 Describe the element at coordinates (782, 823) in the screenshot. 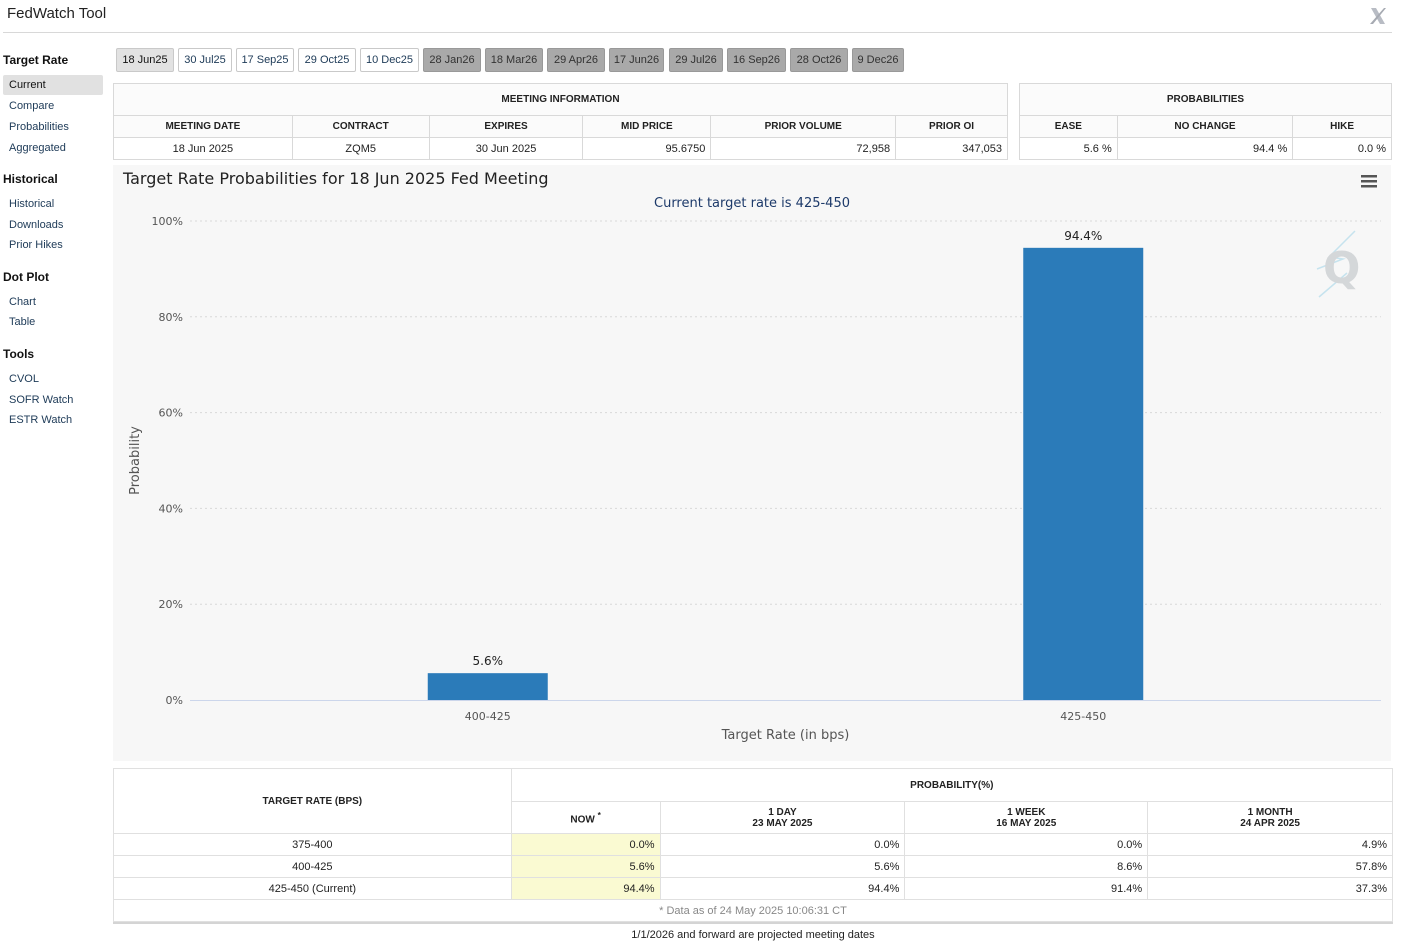

I see `column-header-date: 23 MAY 2025` at that location.